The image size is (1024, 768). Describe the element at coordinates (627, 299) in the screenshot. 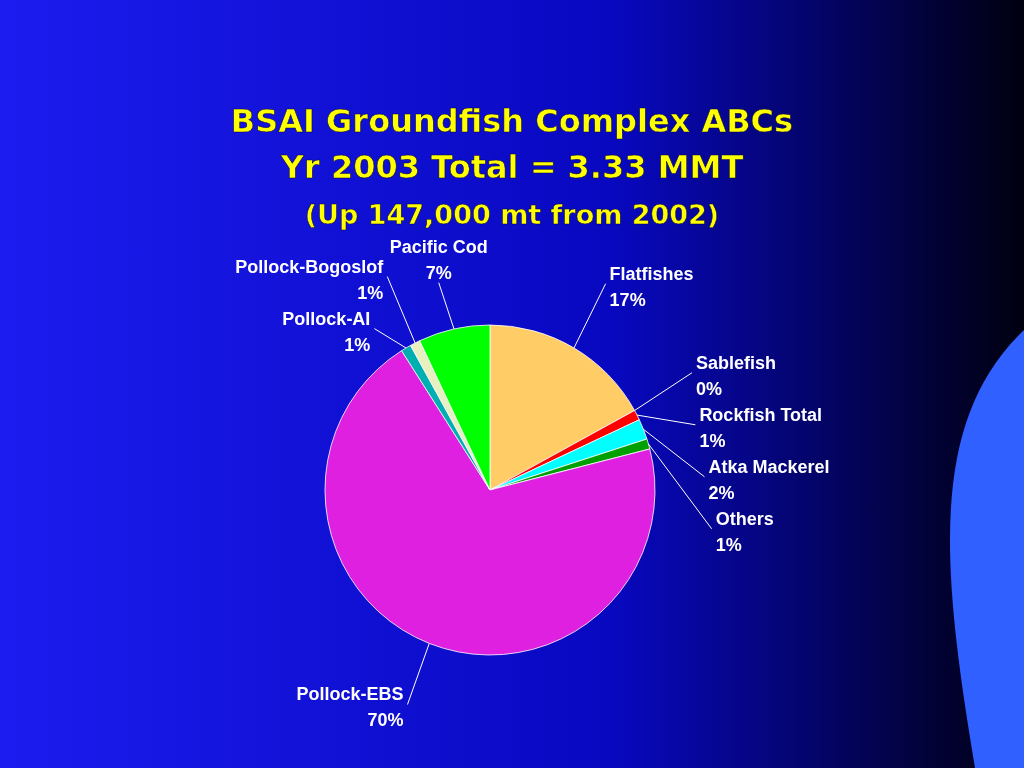

I see `data-label: 17%` at that location.